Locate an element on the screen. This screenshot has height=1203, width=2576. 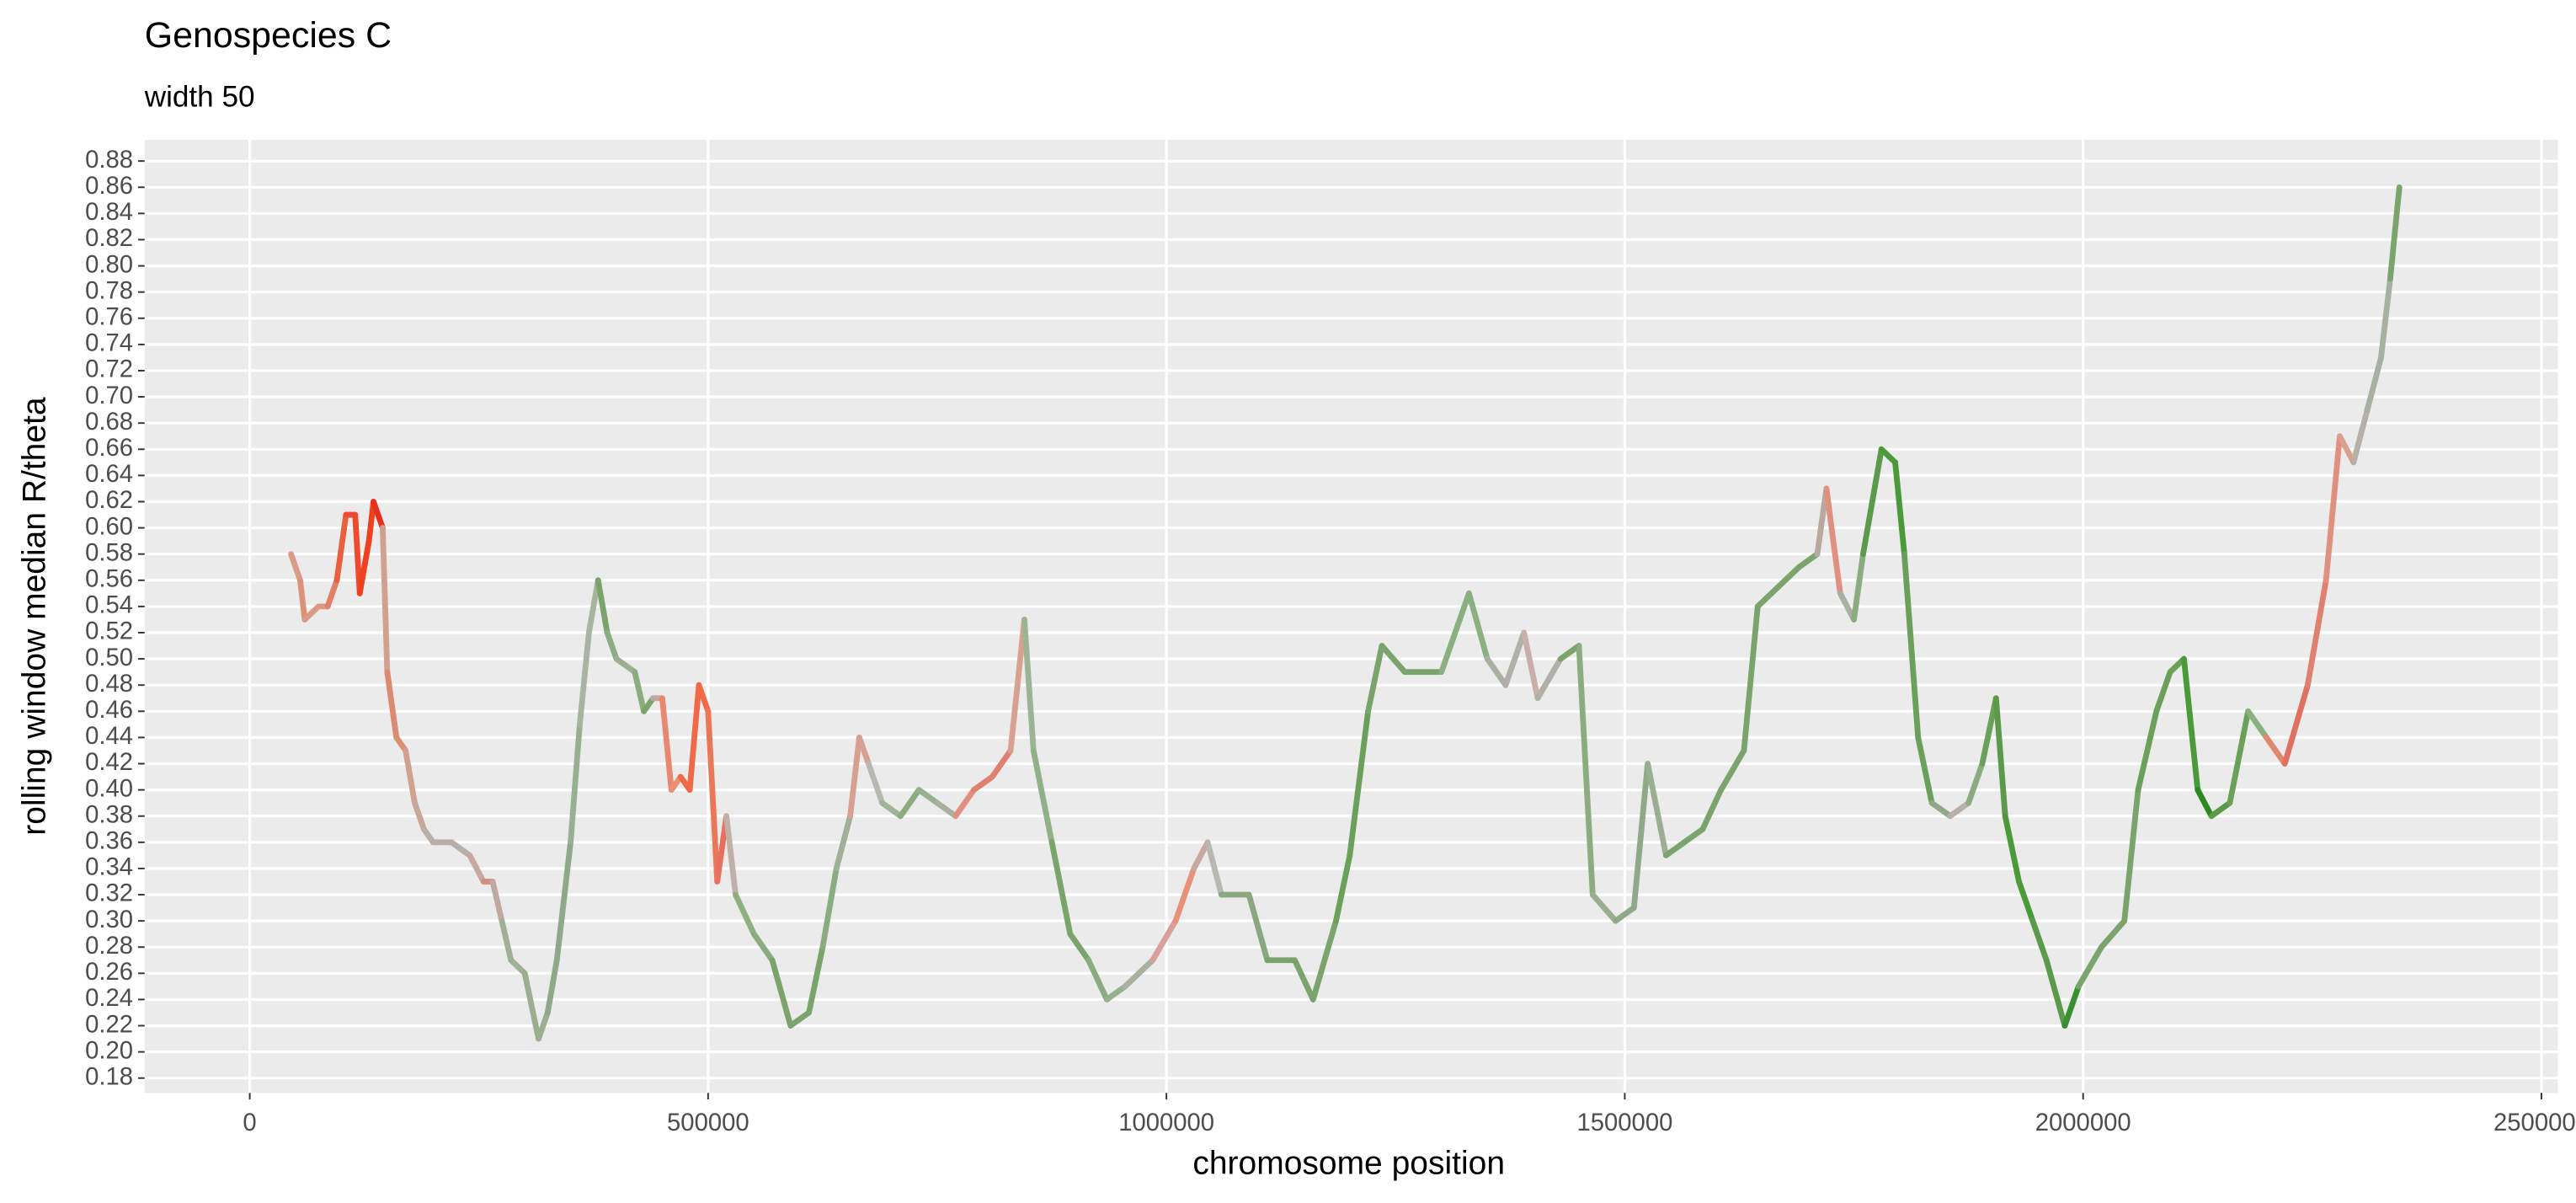
y-tick-label: 0.78 is located at coordinates (109, 290).